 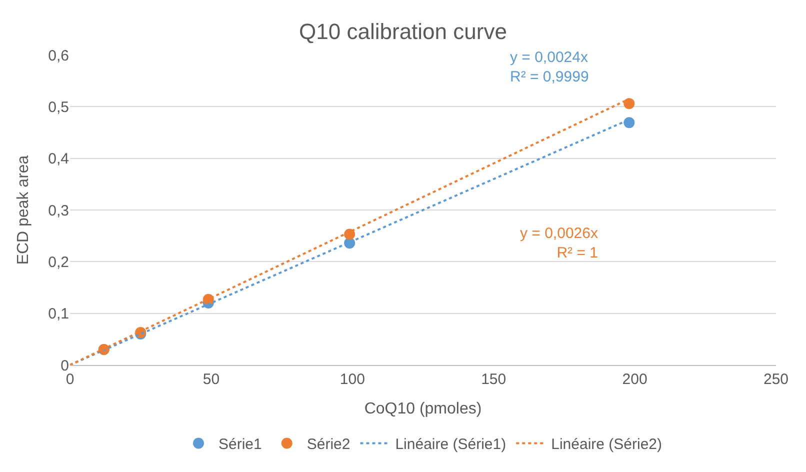 I want to click on legend-label: Série2, so click(x=328, y=445).